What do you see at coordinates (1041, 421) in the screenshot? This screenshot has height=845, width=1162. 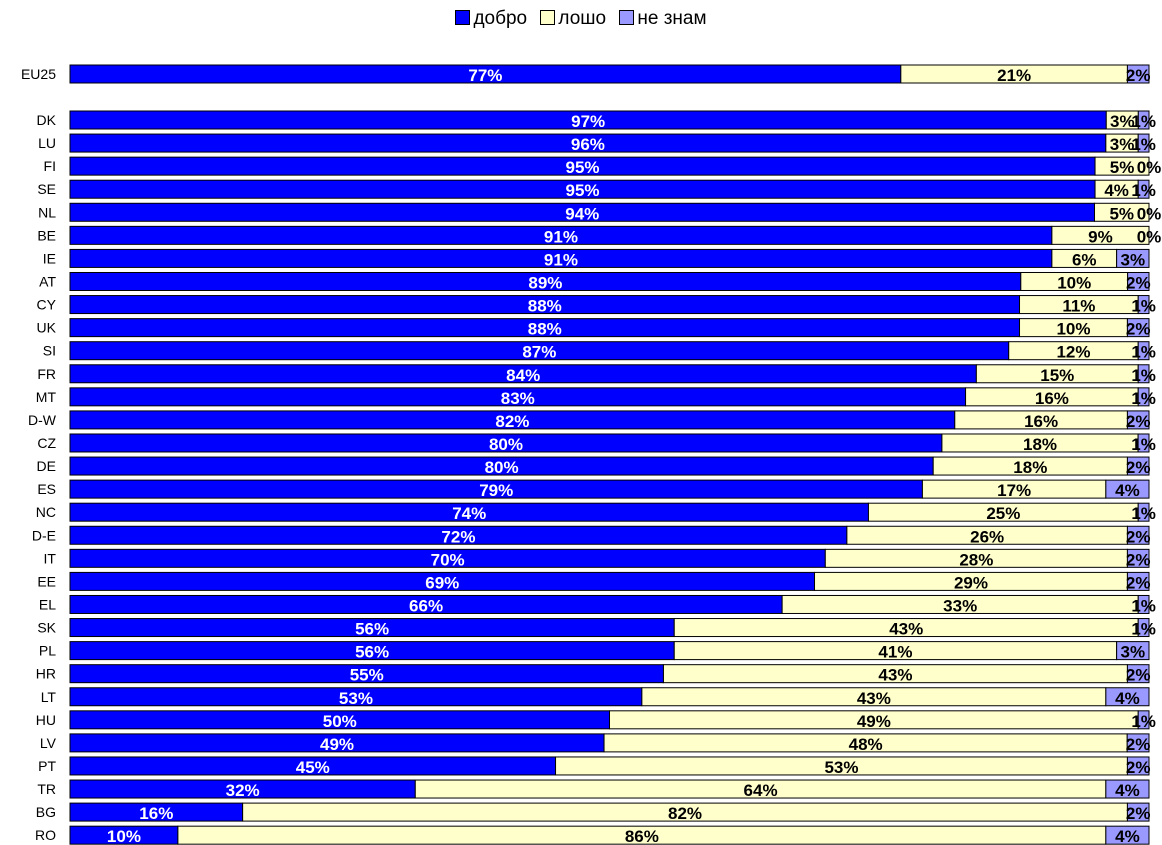 I see `data-label-bad-d-w: 16%` at bounding box center [1041, 421].